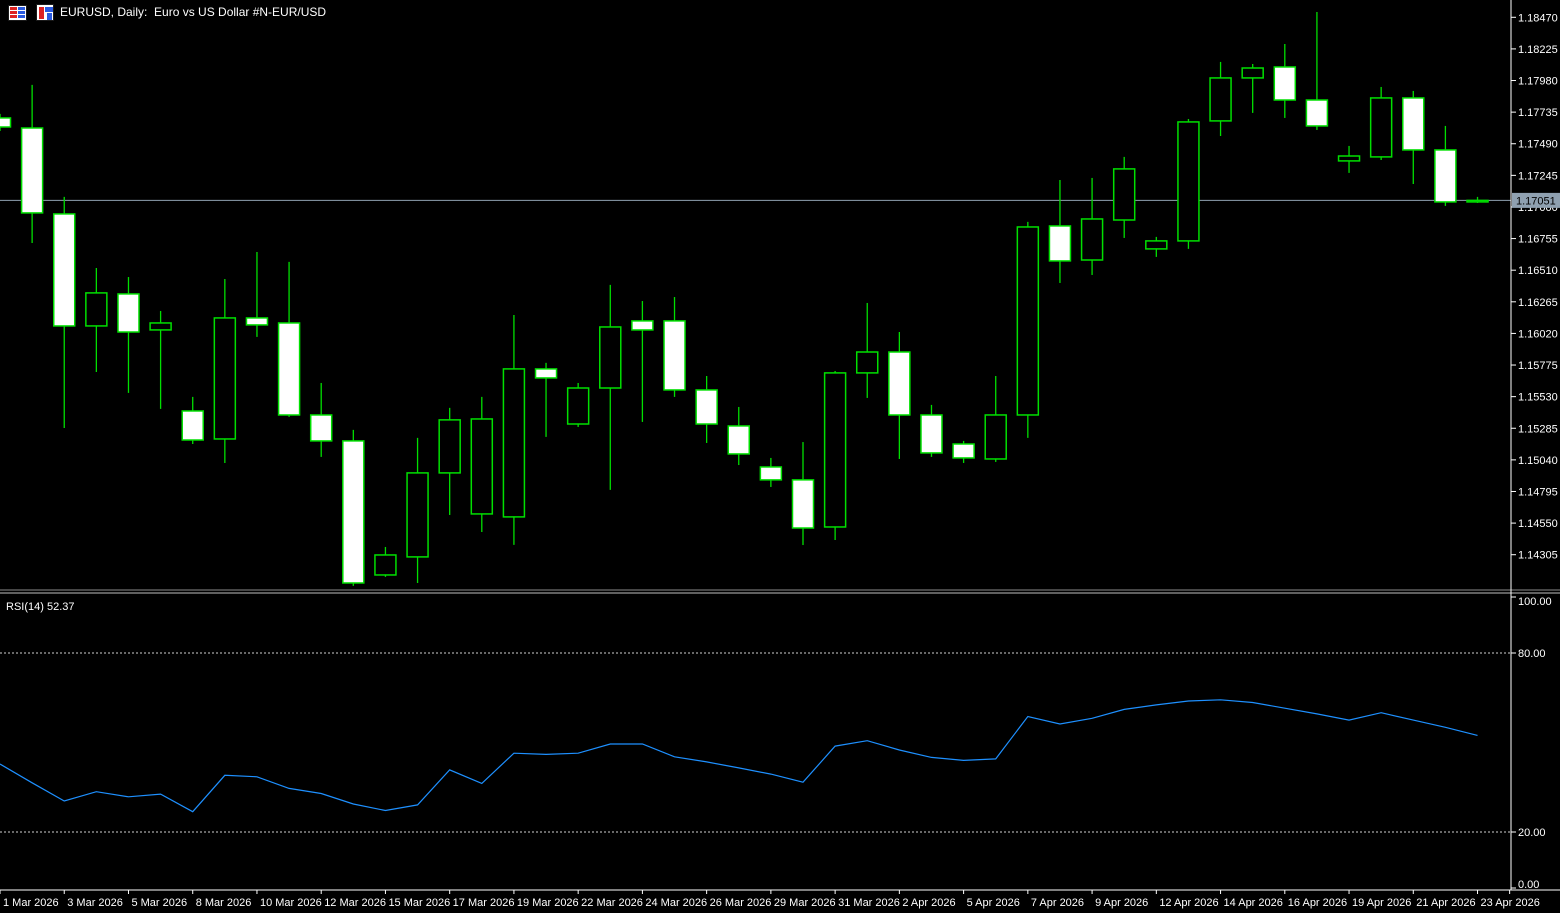 Image resolution: width=1560 pixels, height=913 pixels. What do you see at coordinates (993, 903) in the screenshot?
I see `date-axis-label: 5 Apr 2026` at bounding box center [993, 903].